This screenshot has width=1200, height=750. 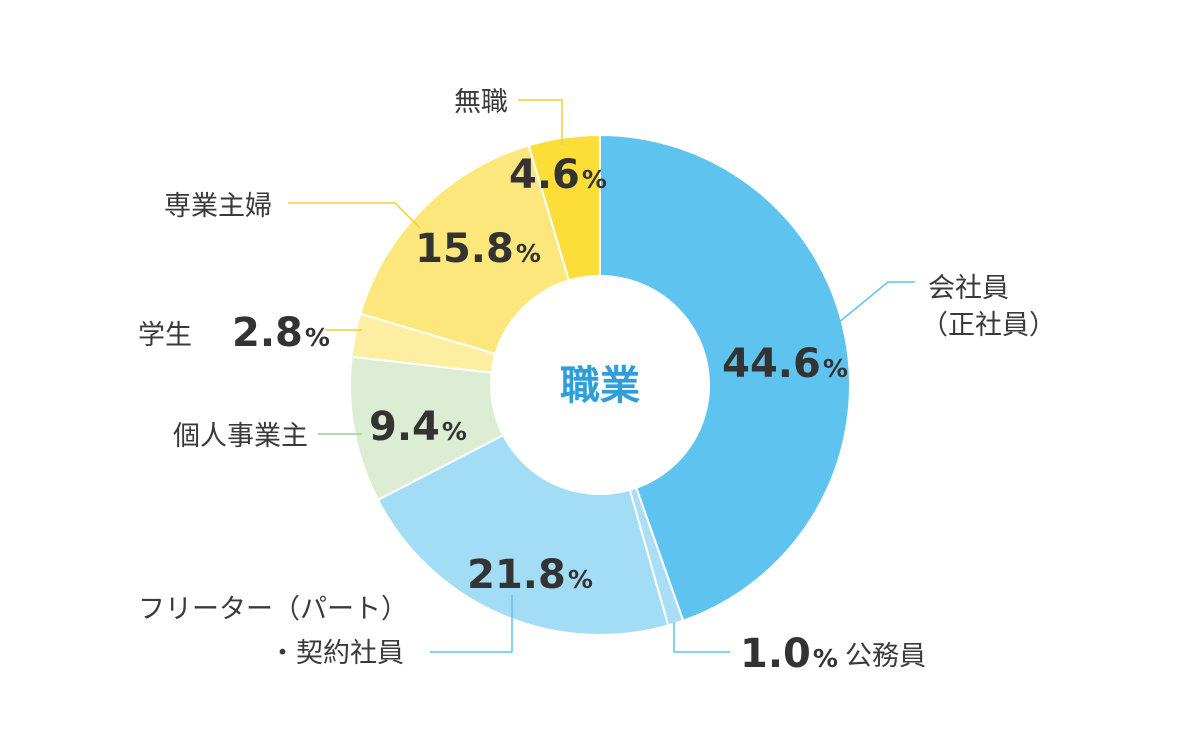 I want to click on pct-label-5: 2.8%, so click(x=281, y=333).